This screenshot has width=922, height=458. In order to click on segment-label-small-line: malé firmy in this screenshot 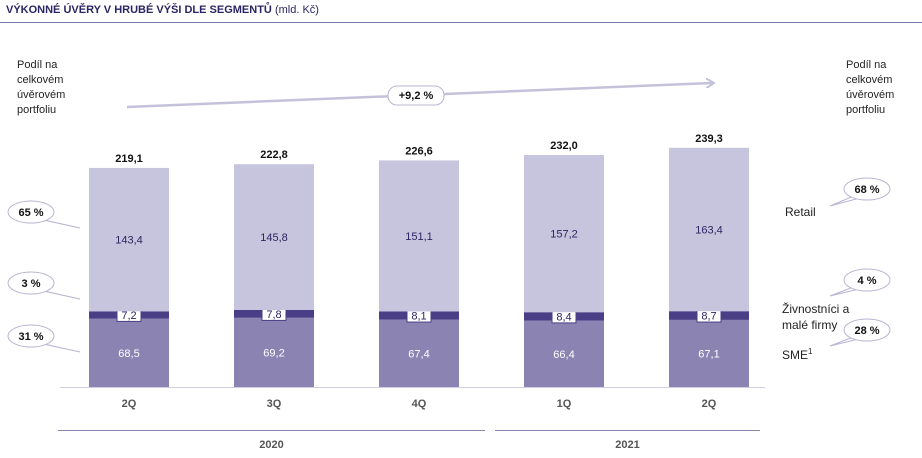, I will do `click(810, 325)`.